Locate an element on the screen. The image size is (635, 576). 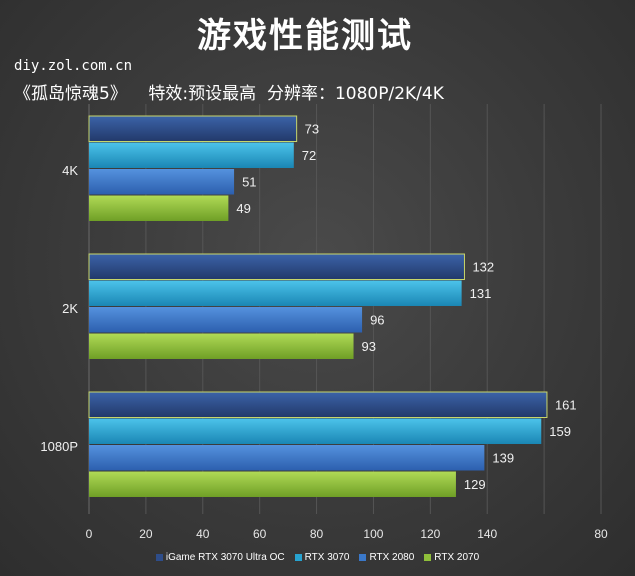
chart-title: 游戏性能测试 is located at coordinates (305, 36).